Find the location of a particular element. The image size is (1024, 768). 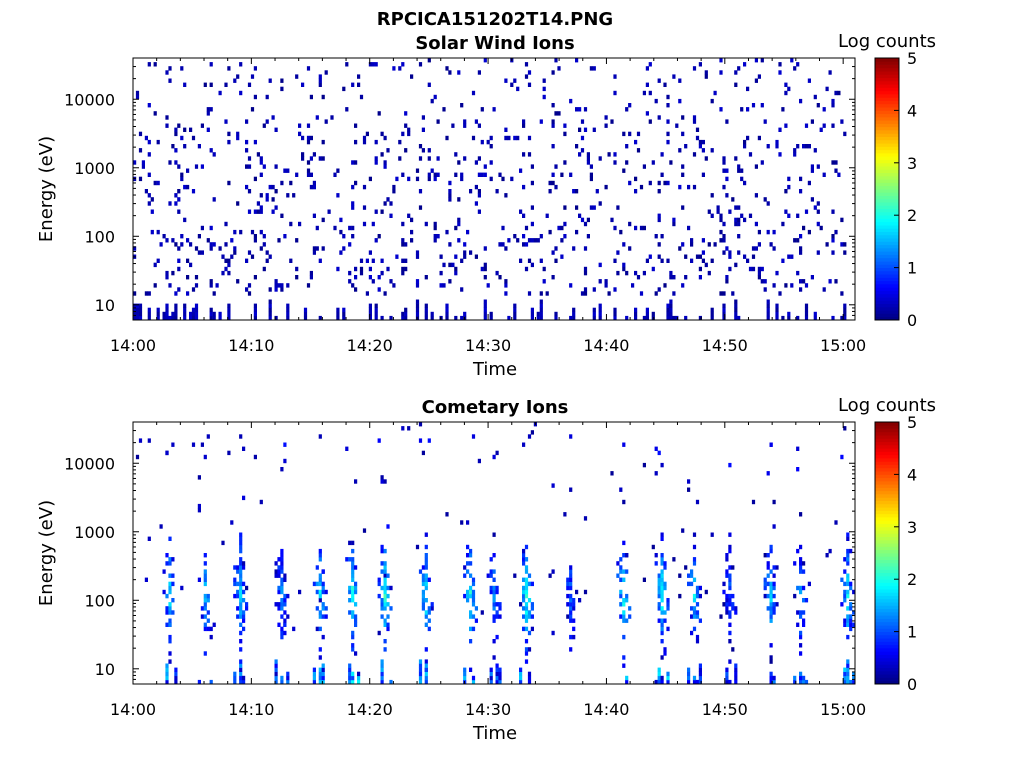

x-tick-label: 14:40 is located at coordinates (606, 709).